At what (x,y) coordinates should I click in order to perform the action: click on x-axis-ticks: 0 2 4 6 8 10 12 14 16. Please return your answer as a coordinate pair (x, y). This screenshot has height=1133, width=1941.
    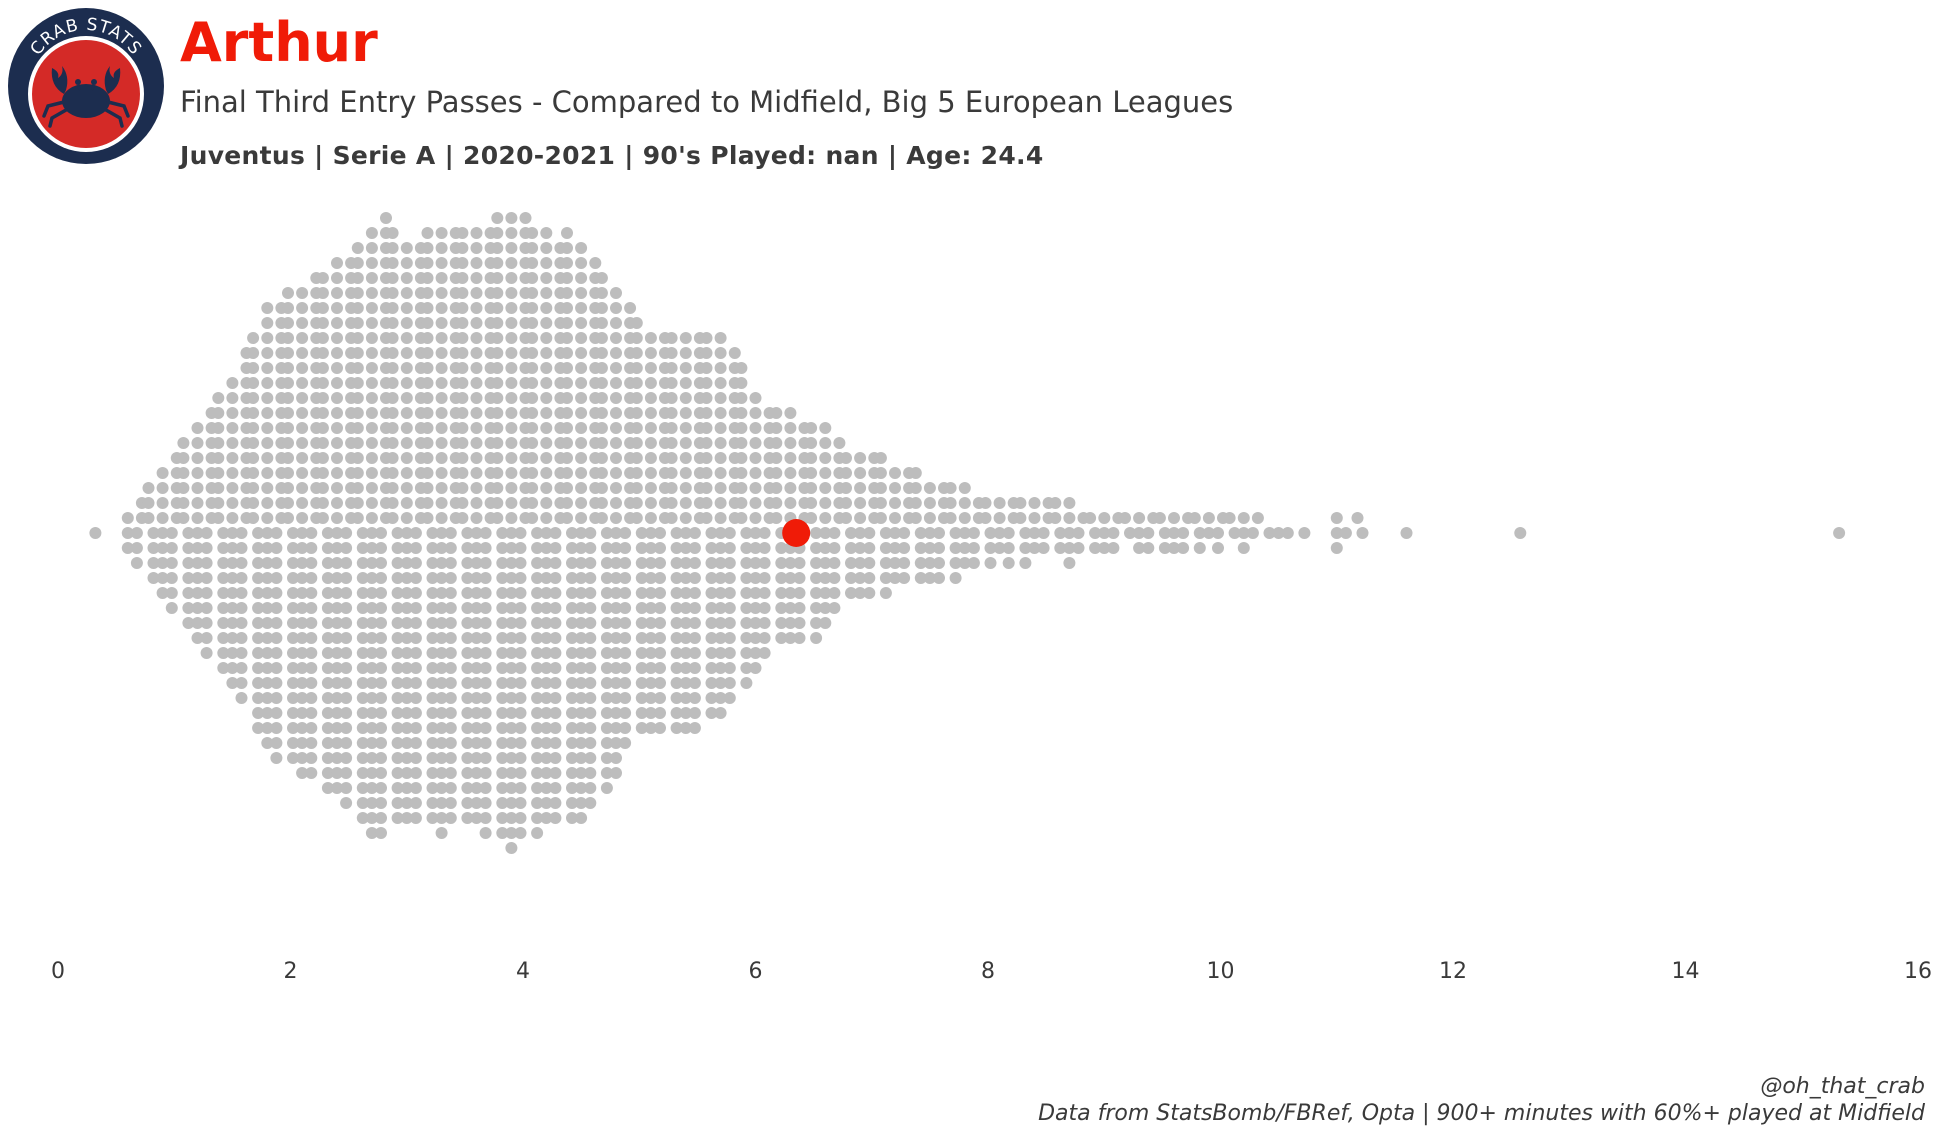
    Looking at the image, I should click on (991, 971).